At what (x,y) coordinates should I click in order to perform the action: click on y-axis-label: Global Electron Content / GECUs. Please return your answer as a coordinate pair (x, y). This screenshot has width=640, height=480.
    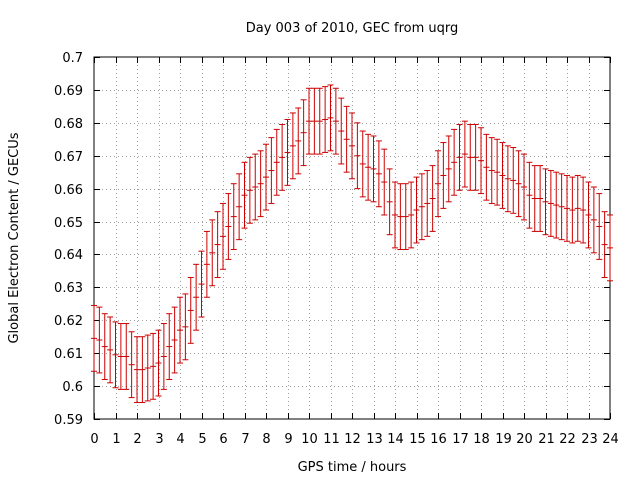
    Looking at the image, I should click on (14, 237).